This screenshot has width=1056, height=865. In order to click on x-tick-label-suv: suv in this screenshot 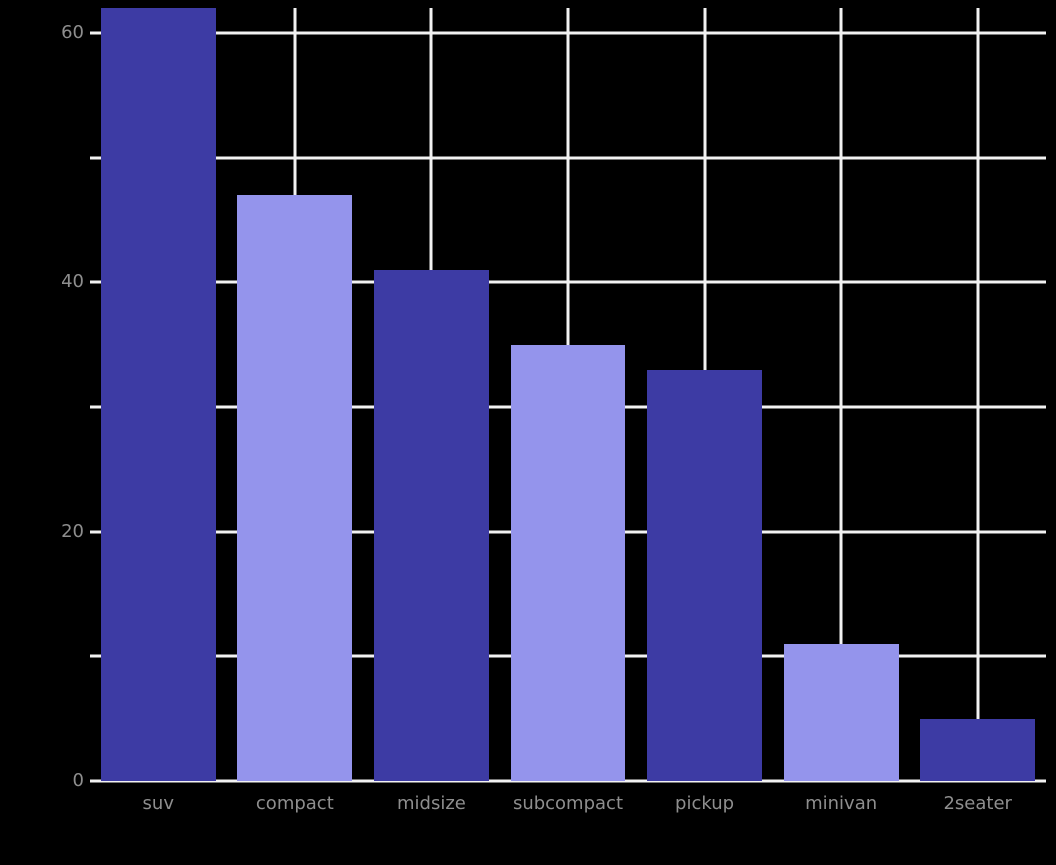, I will do `click(158, 803)`.